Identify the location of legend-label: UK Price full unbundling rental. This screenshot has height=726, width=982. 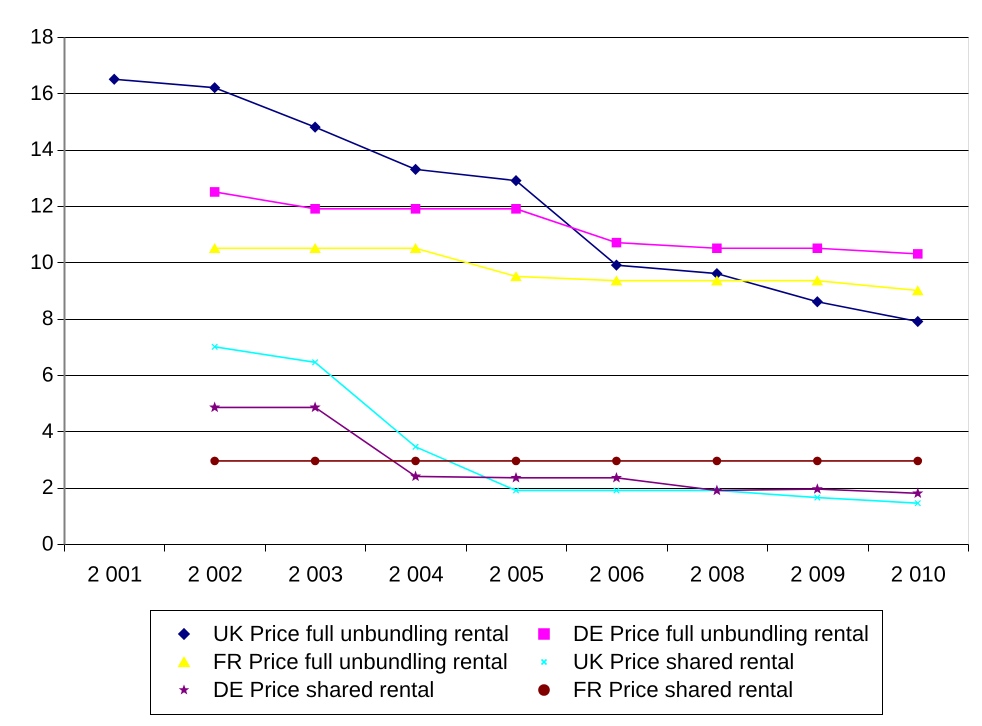
(361, 633).